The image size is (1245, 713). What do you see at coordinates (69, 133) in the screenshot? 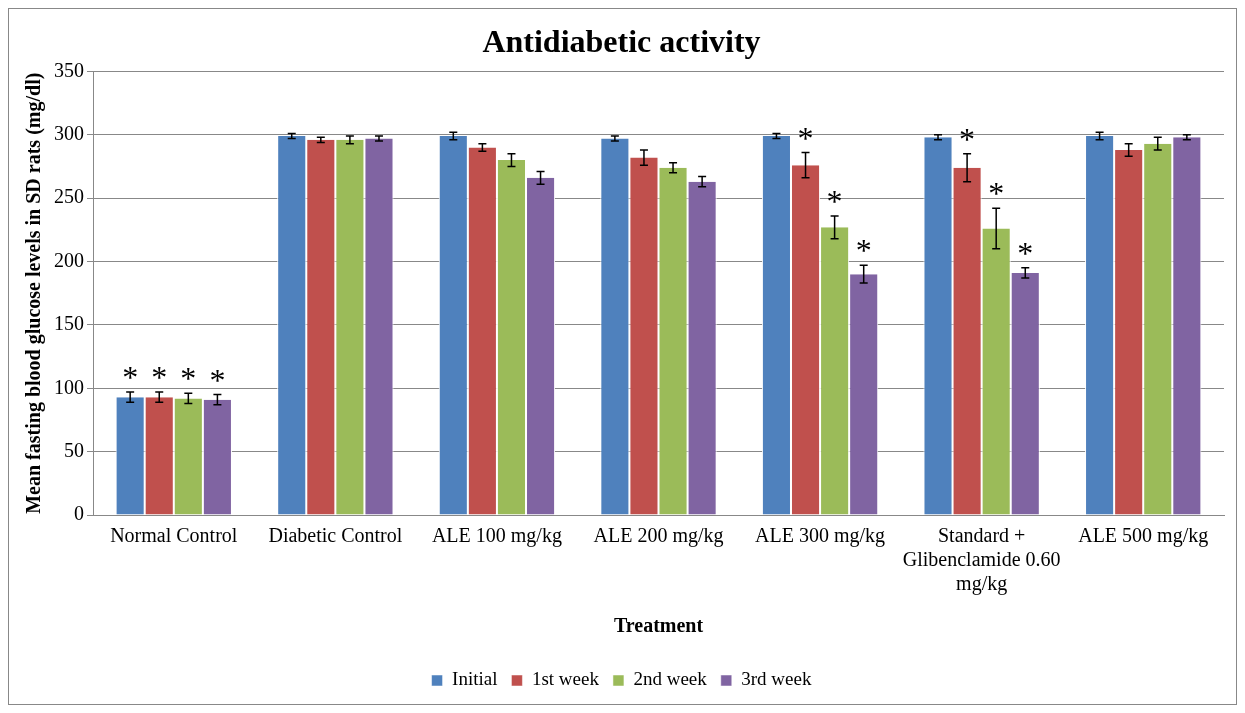
I see `y-tick-label: 300` at bounding box center [69, 133].